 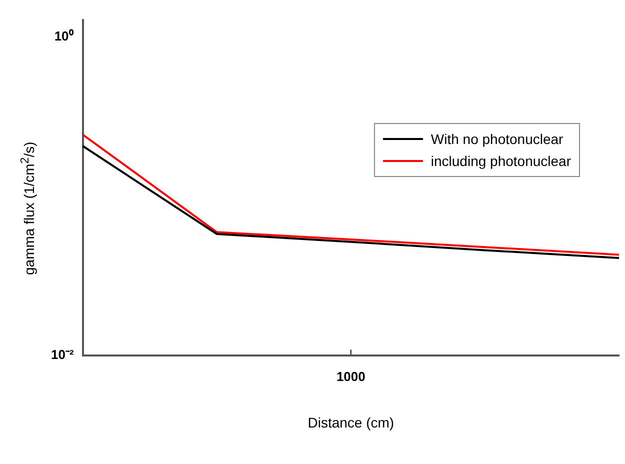 I want to click on legend-label: With no photonuclear, so click(x=497, y=139).